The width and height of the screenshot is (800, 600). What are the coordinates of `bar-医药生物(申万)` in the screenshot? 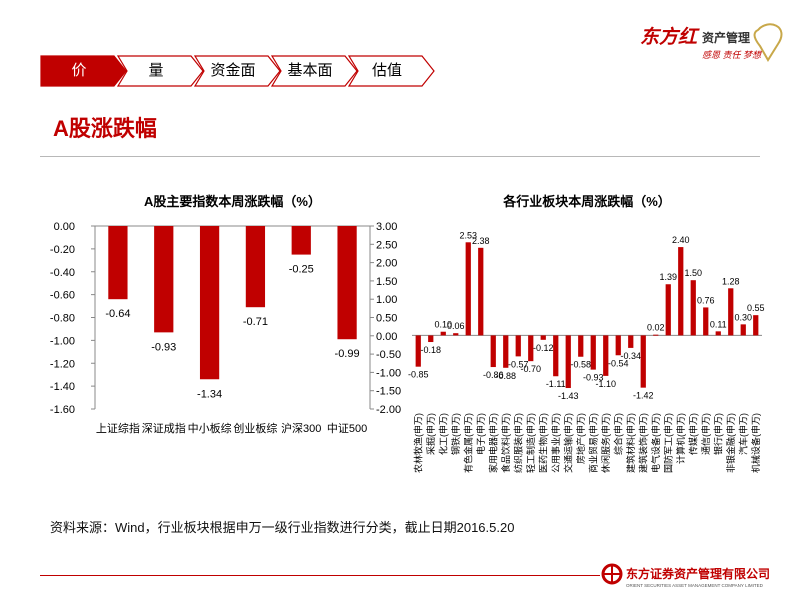 It's located at (543, 337).